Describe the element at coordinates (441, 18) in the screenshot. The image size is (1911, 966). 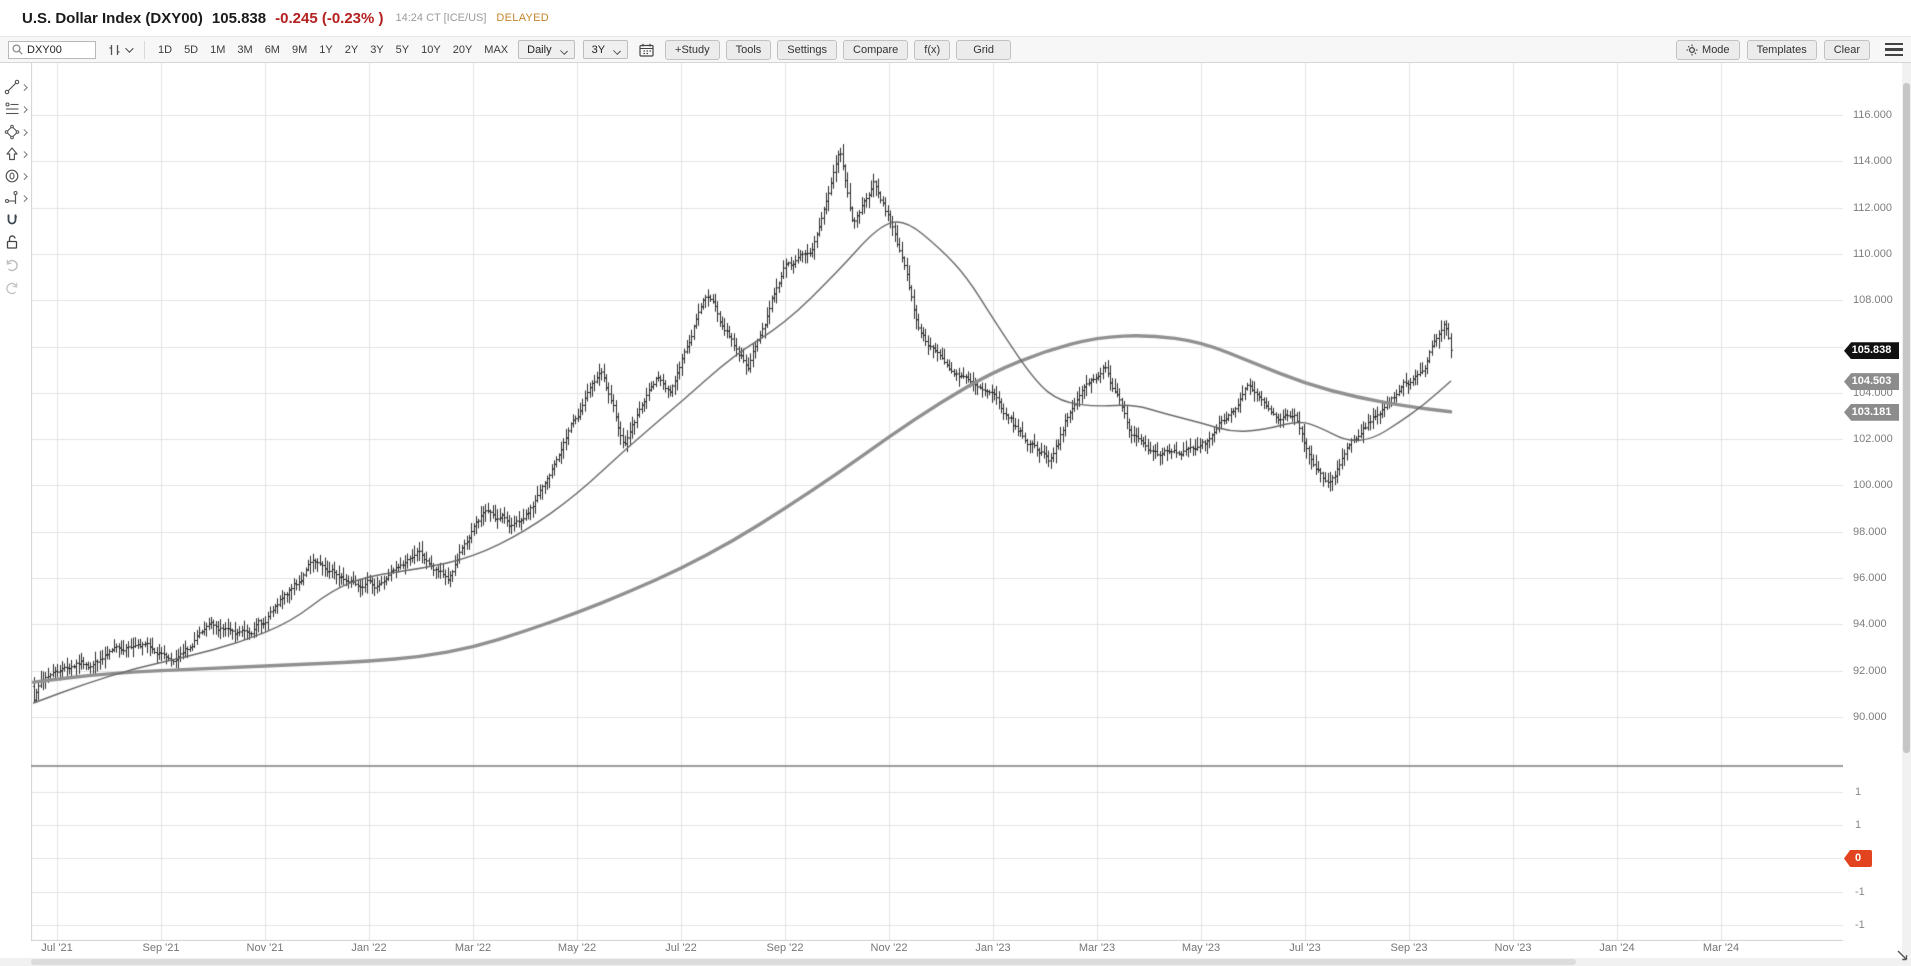
I see `quote-timestamp: 14:24 CT [ICE/US]` at that location.